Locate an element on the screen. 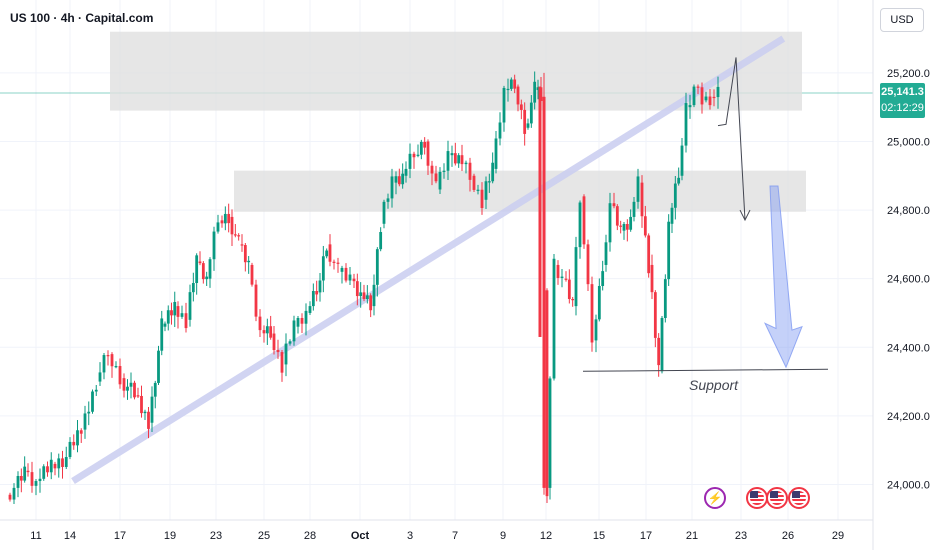 The height and width of the screenshot is (550, 932). price-tick-label: 24,800.0 is located at coordinates (908, 211).